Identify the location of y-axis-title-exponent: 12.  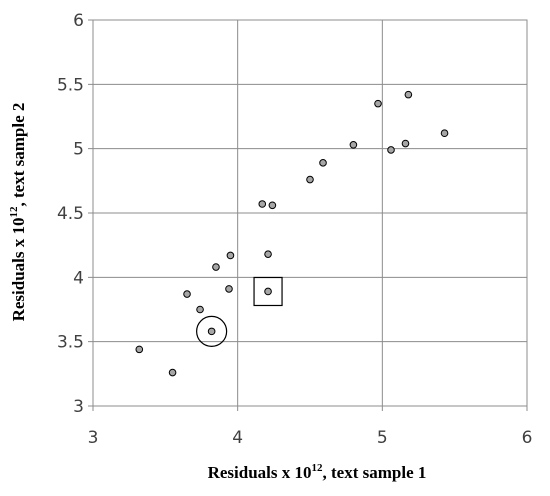
(14, 212).